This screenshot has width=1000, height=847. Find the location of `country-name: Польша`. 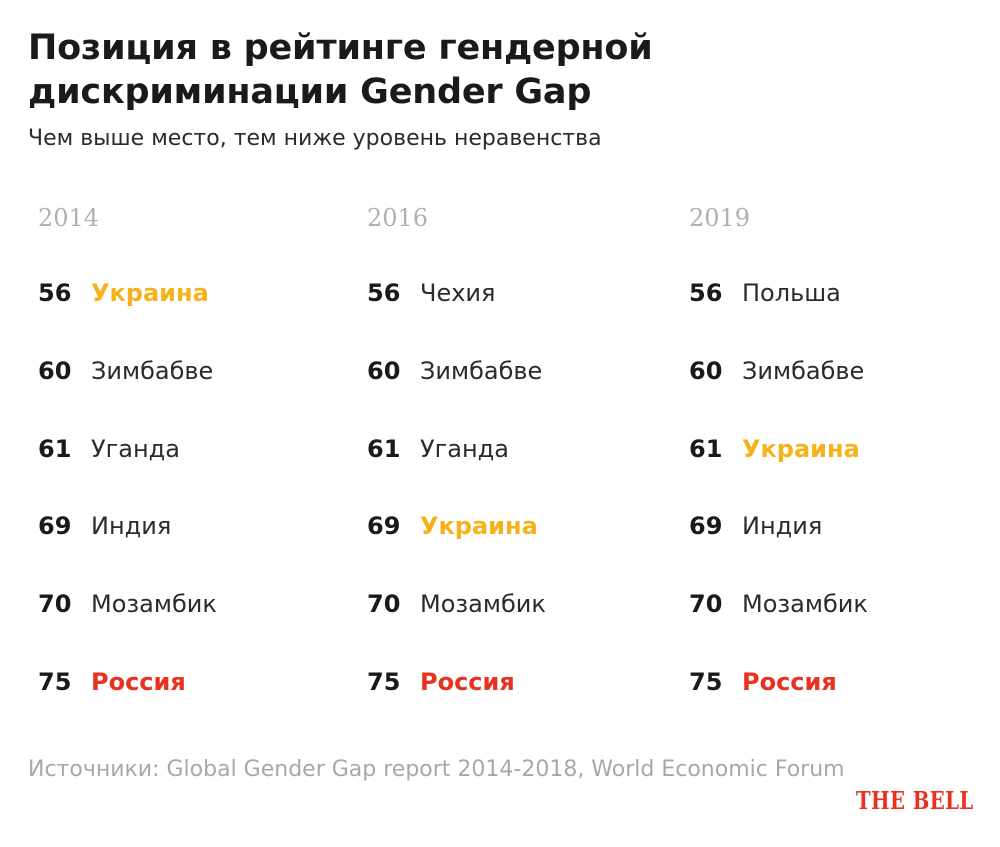

country-name: Польша is located at coordinates (791, 293).